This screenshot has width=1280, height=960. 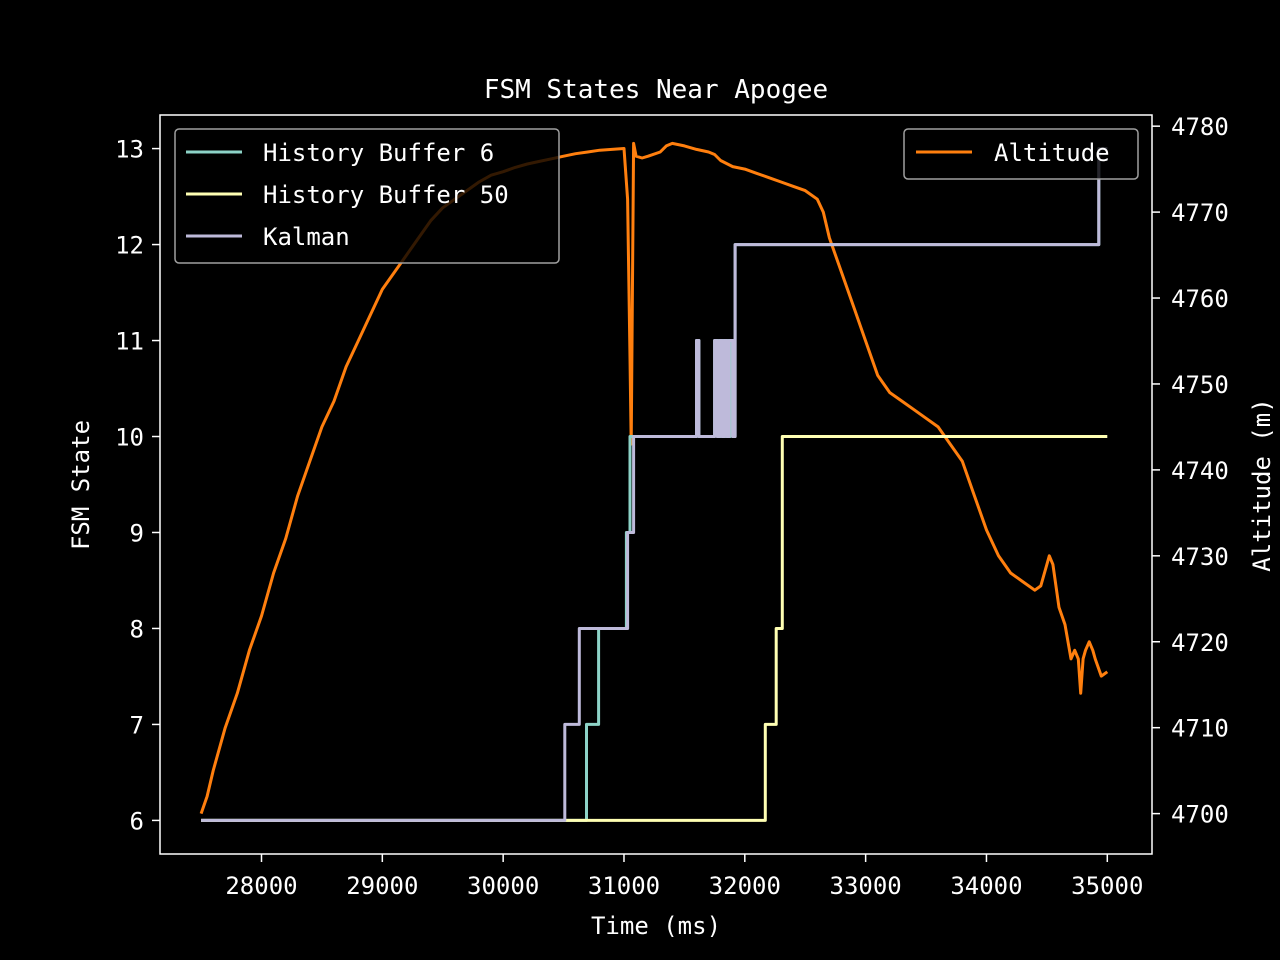 What do you see at coordinates (1200, 127) in the screenshot?
I see `y2-tick-label: 4780` at bounding box center [1200, 127].